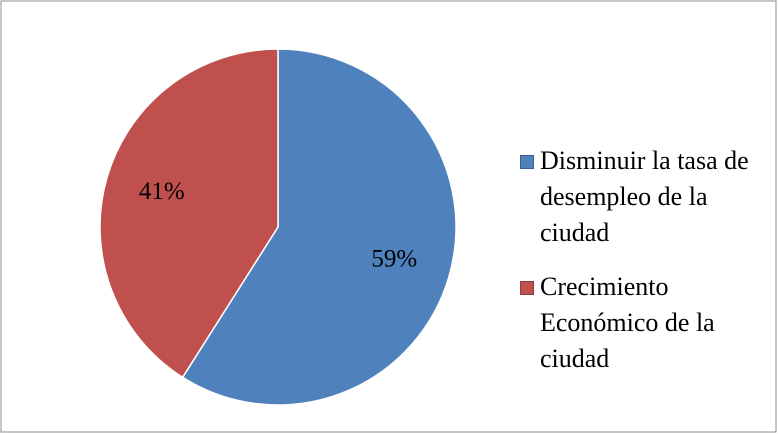 The height and width of the screenshot is (434, 778). Describe the element at coordinates (394, 259) in the screenshot. I see `data-label: 59%` at that location.